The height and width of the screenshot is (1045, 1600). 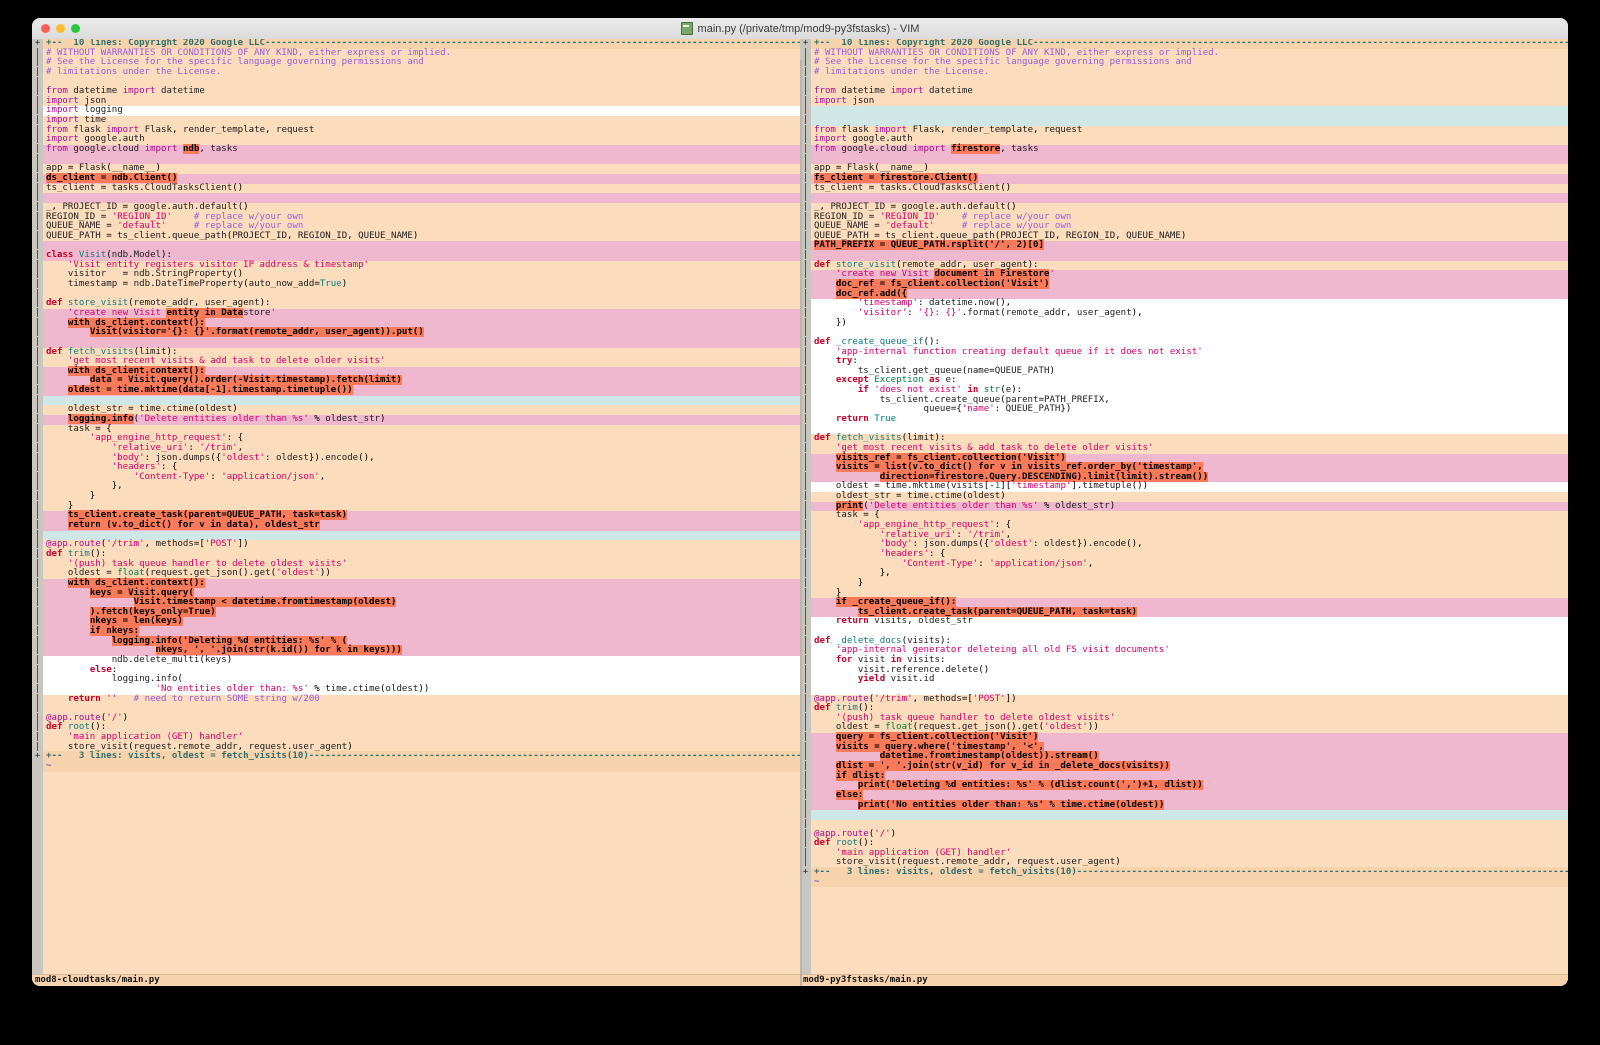 What do you see at coordinates (1189, 747) in the screenshot?
I see `code-line: visits = query.where('timestamp', '<',` at bounding box center [1189, 747].